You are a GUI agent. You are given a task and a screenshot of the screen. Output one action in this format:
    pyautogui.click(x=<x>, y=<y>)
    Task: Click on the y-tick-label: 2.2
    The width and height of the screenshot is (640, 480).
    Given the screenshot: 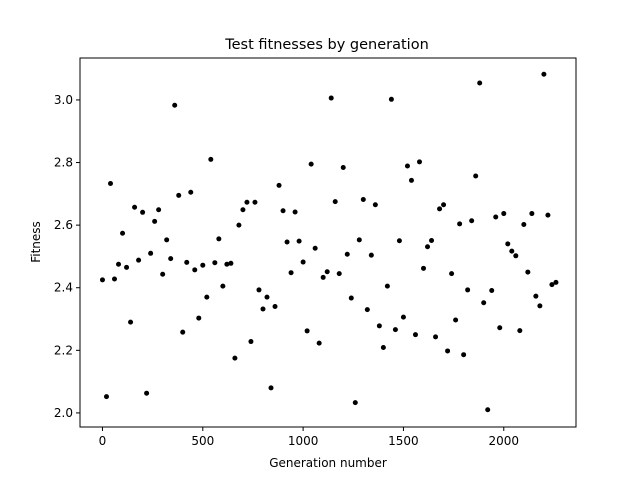 What is the action you would take?
    pyautogui.click(x=63, y=350)
    